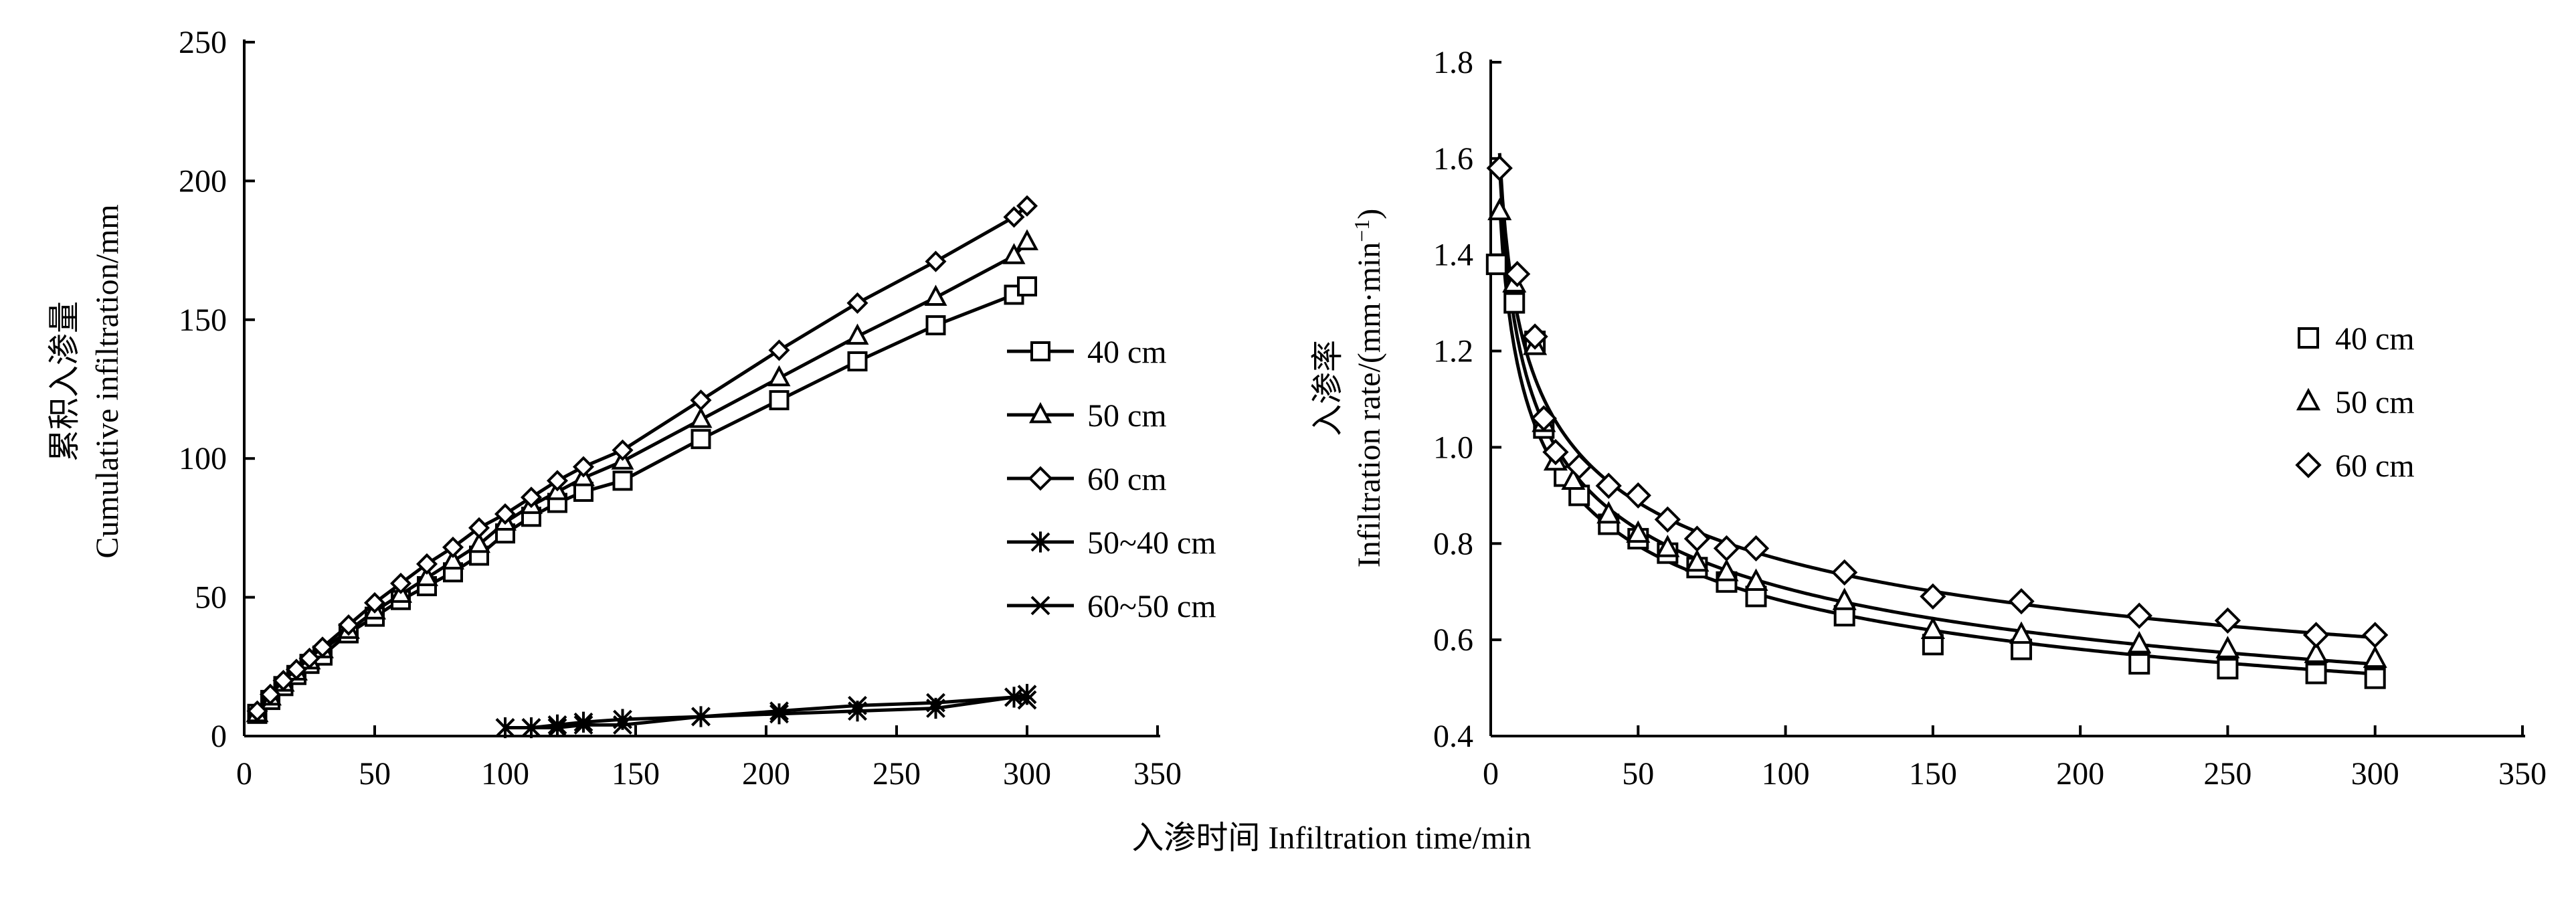 This screenshot has height=902, width=2576. Describe the element at coordinates (2522, 774) in the screenshot. I see `right-x-tick-label: 350` at that location.